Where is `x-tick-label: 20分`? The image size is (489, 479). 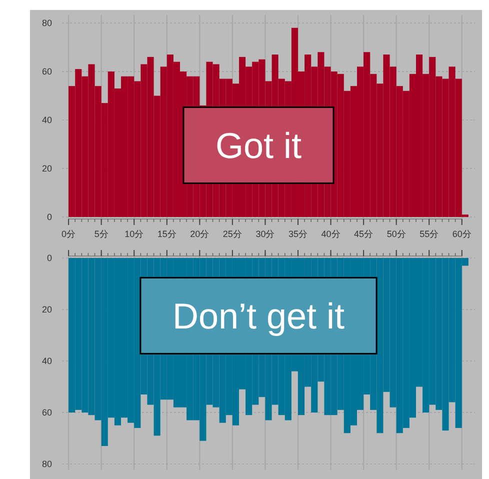
x-tick-label: 20分 is located at coordinates (200, 234).